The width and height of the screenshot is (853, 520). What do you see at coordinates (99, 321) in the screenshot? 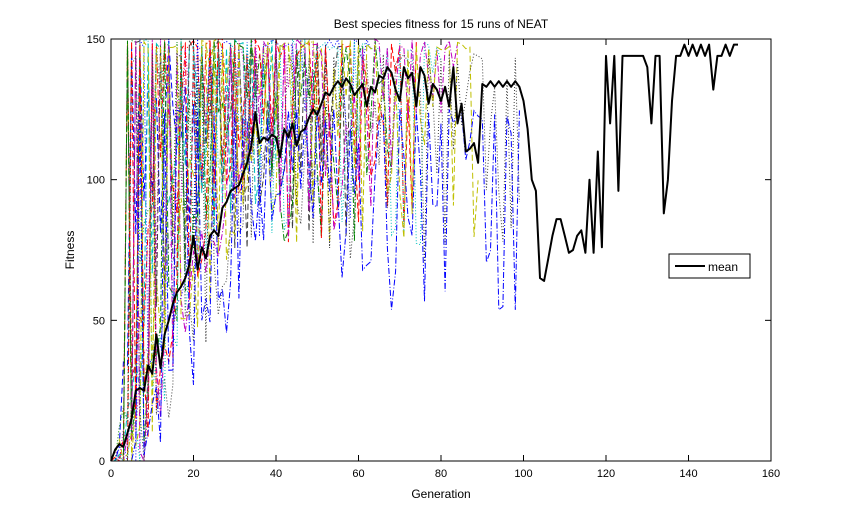
I see `y-tick-label: 50` at bounding box center [99, 321].